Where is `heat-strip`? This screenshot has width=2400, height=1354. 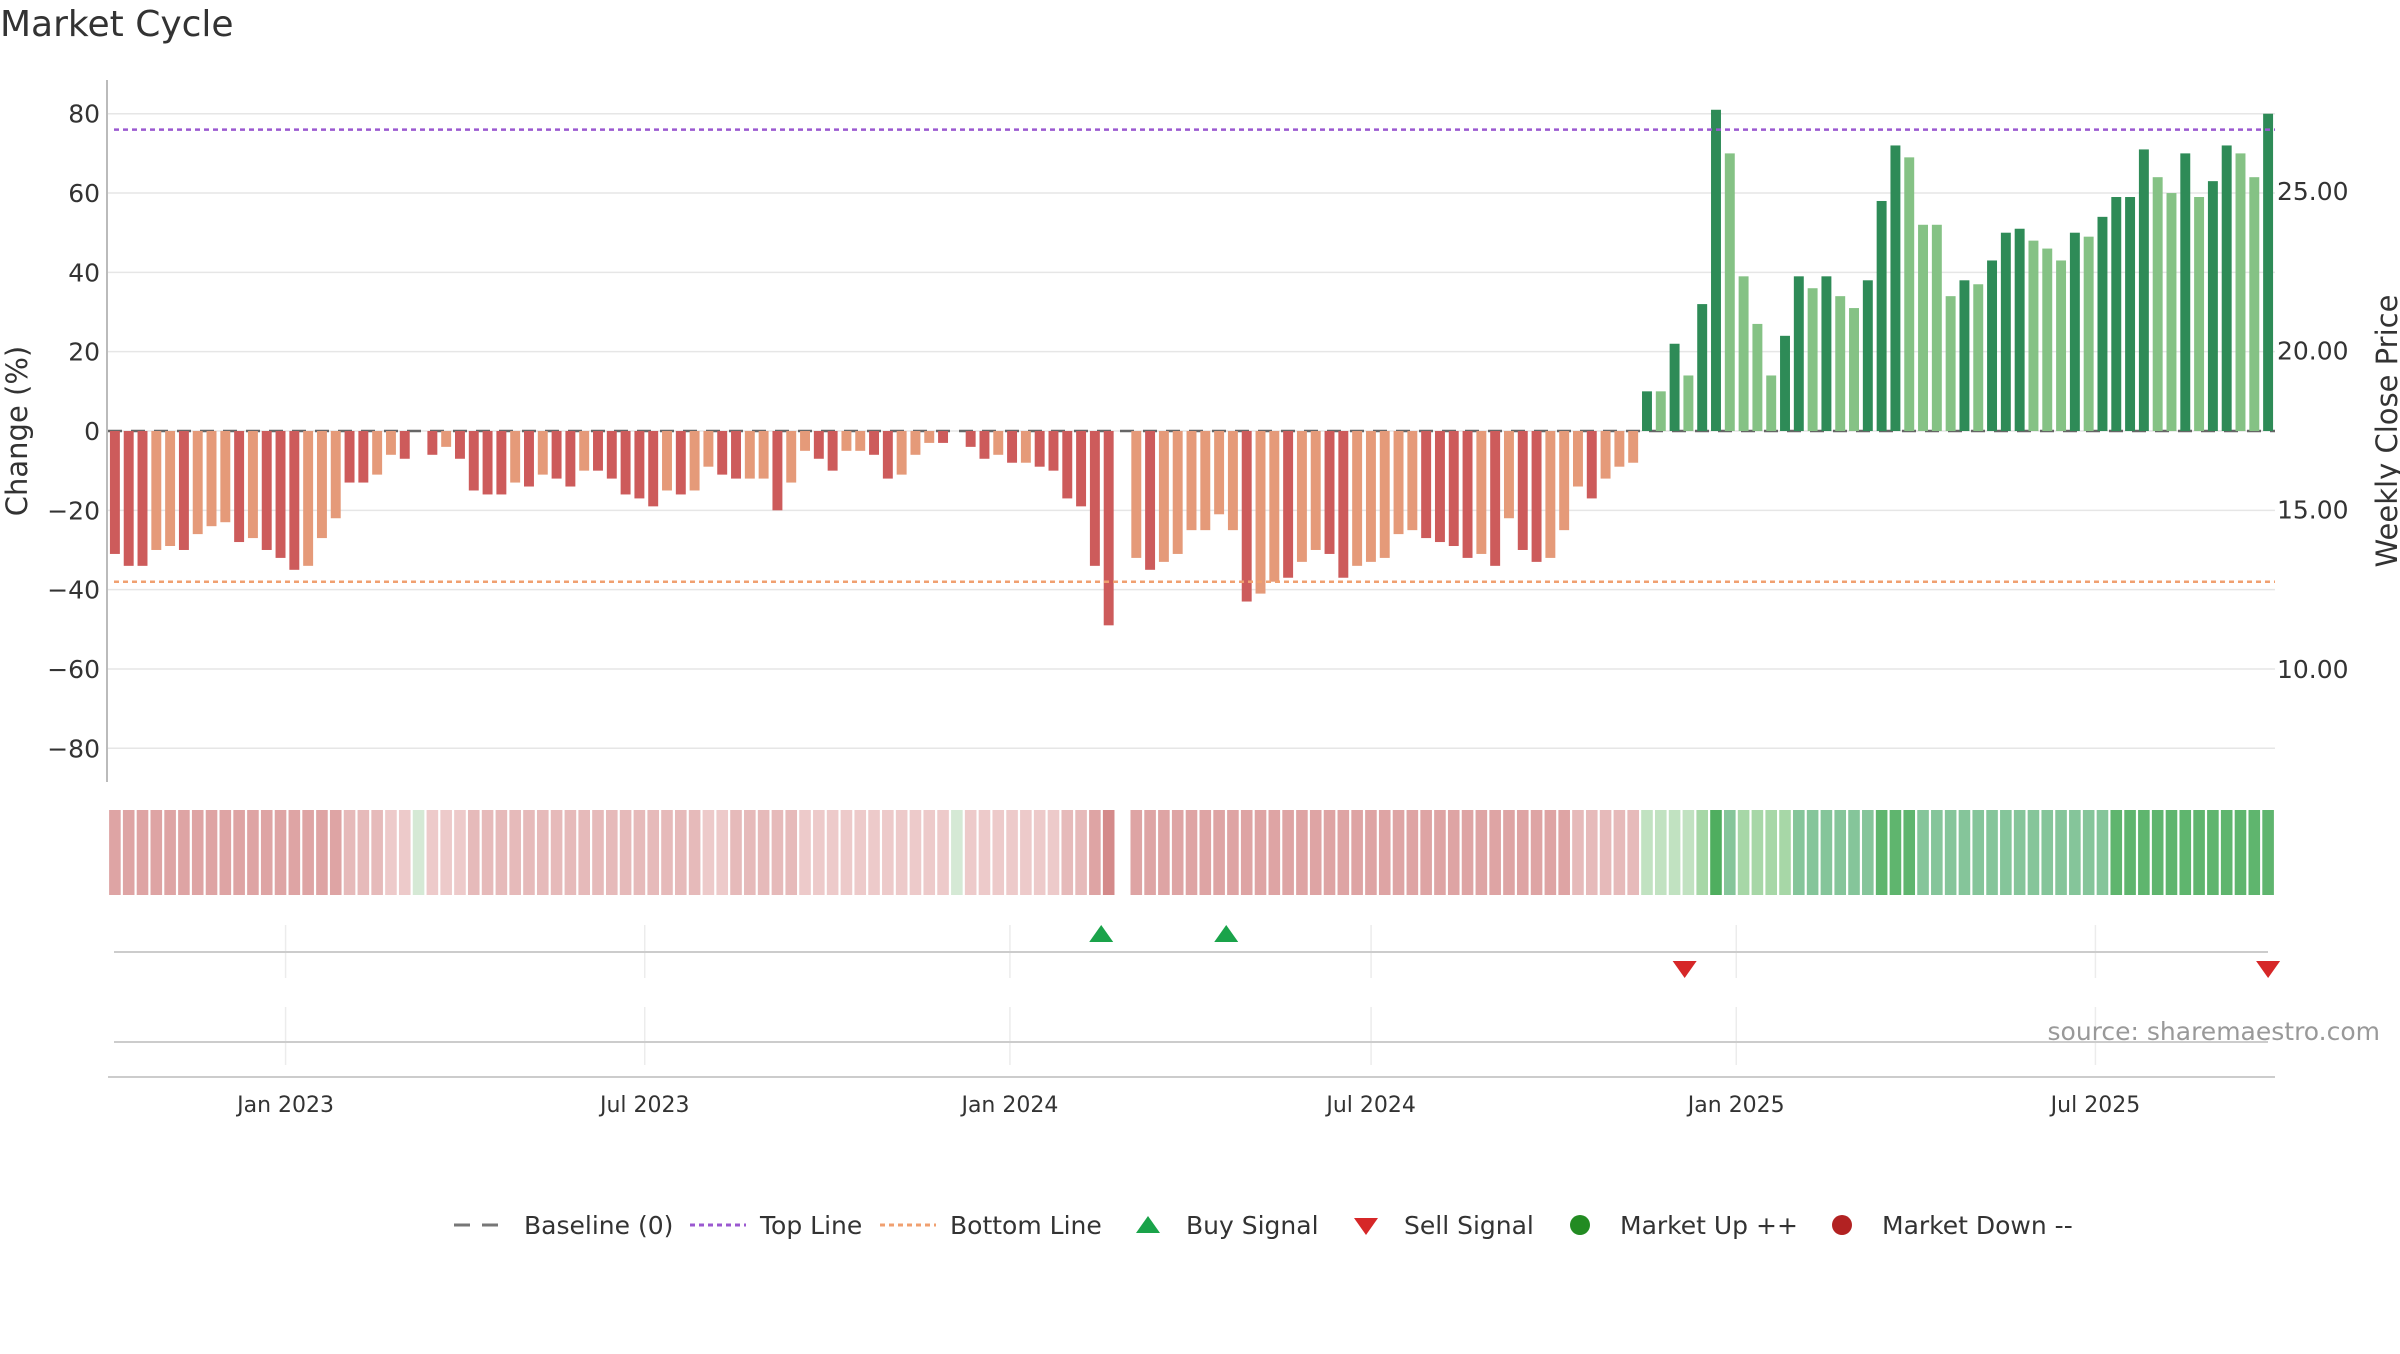
heat-strip is located at coordinates (1191, 852).